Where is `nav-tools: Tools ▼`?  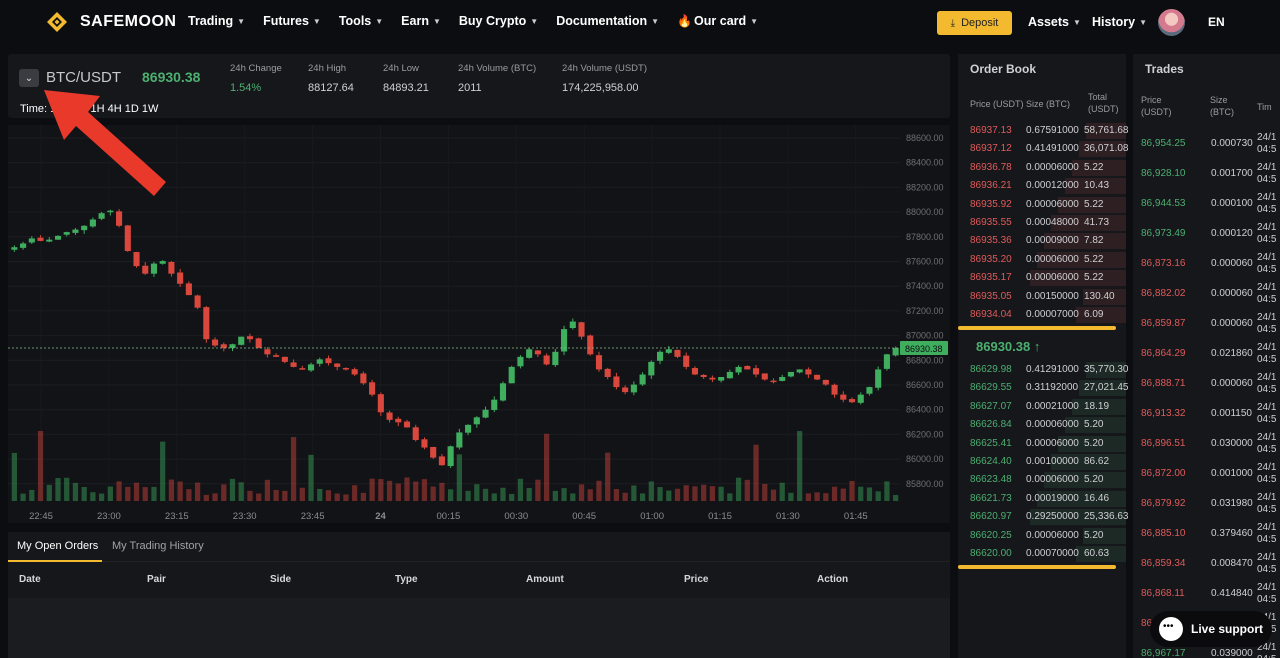 nav-tools: Tools ▼ is located at coordinates (361, 21).